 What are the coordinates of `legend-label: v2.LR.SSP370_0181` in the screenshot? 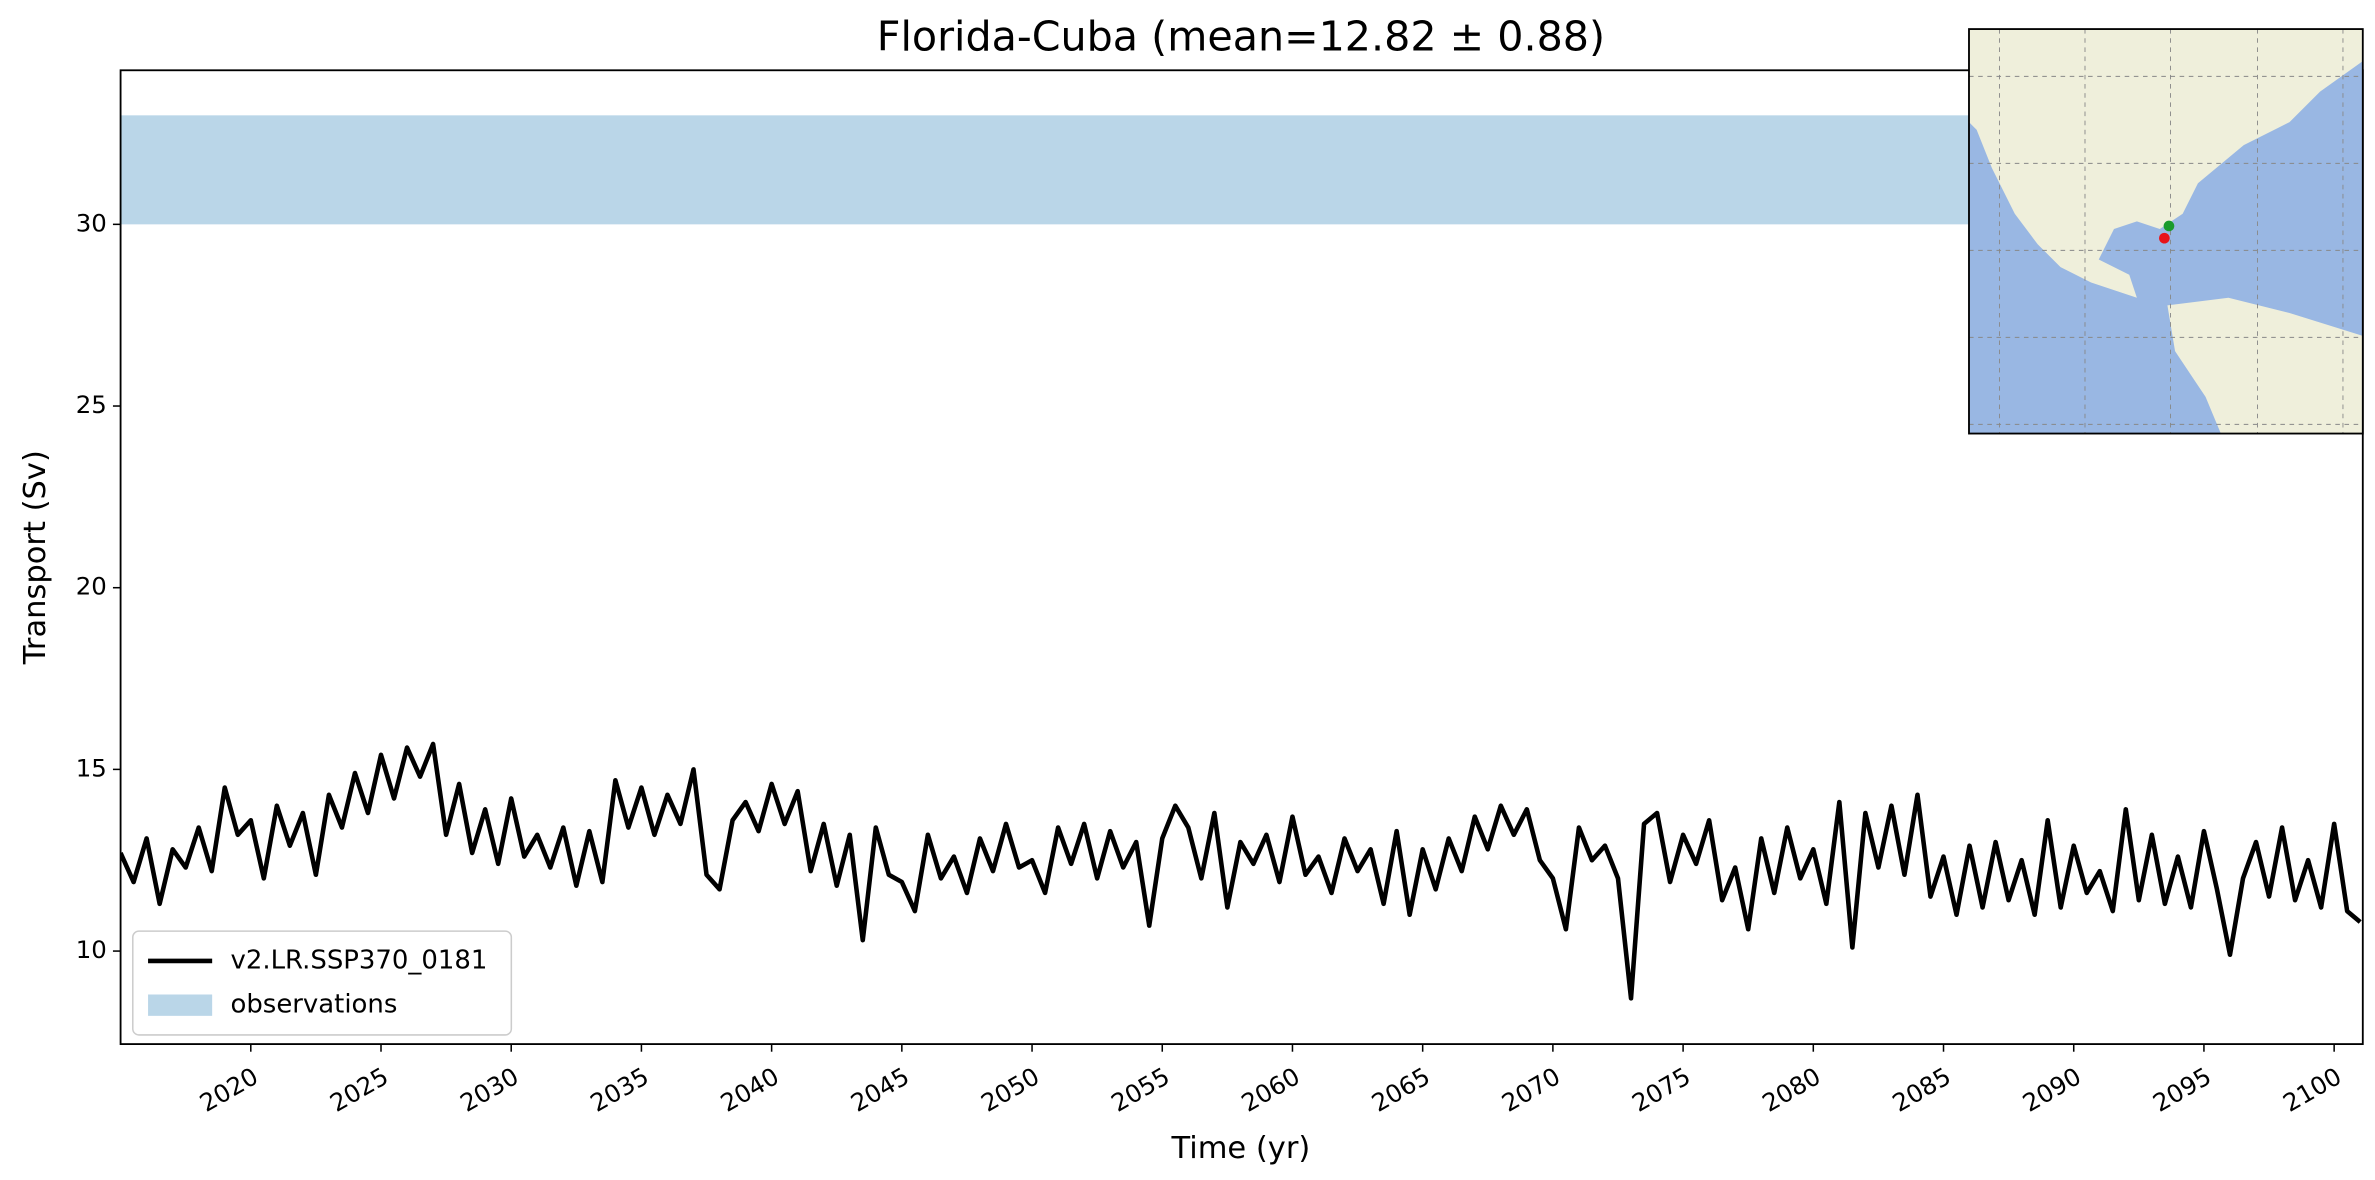 It's located at (358, 960).